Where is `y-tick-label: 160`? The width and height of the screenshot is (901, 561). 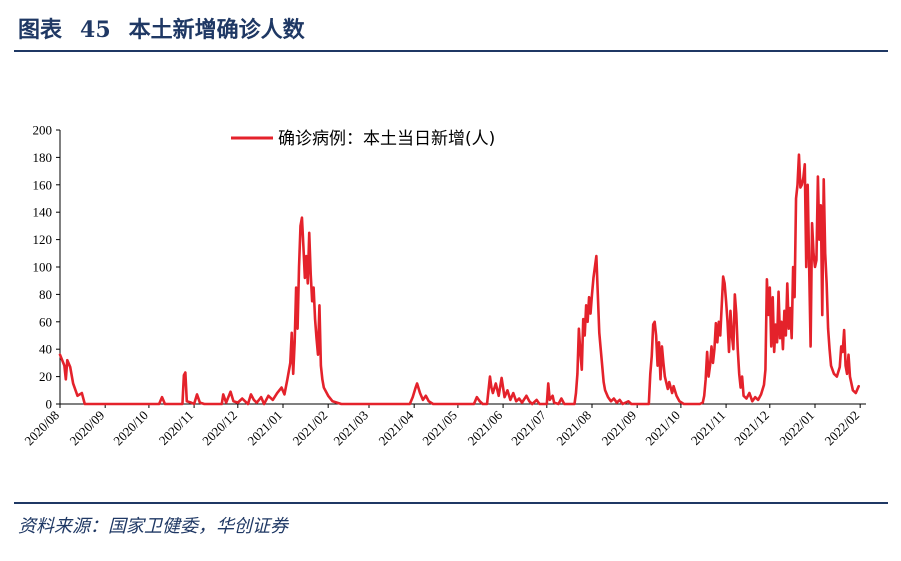 y-tick-label: 160 is located at coordinates (43, 184).